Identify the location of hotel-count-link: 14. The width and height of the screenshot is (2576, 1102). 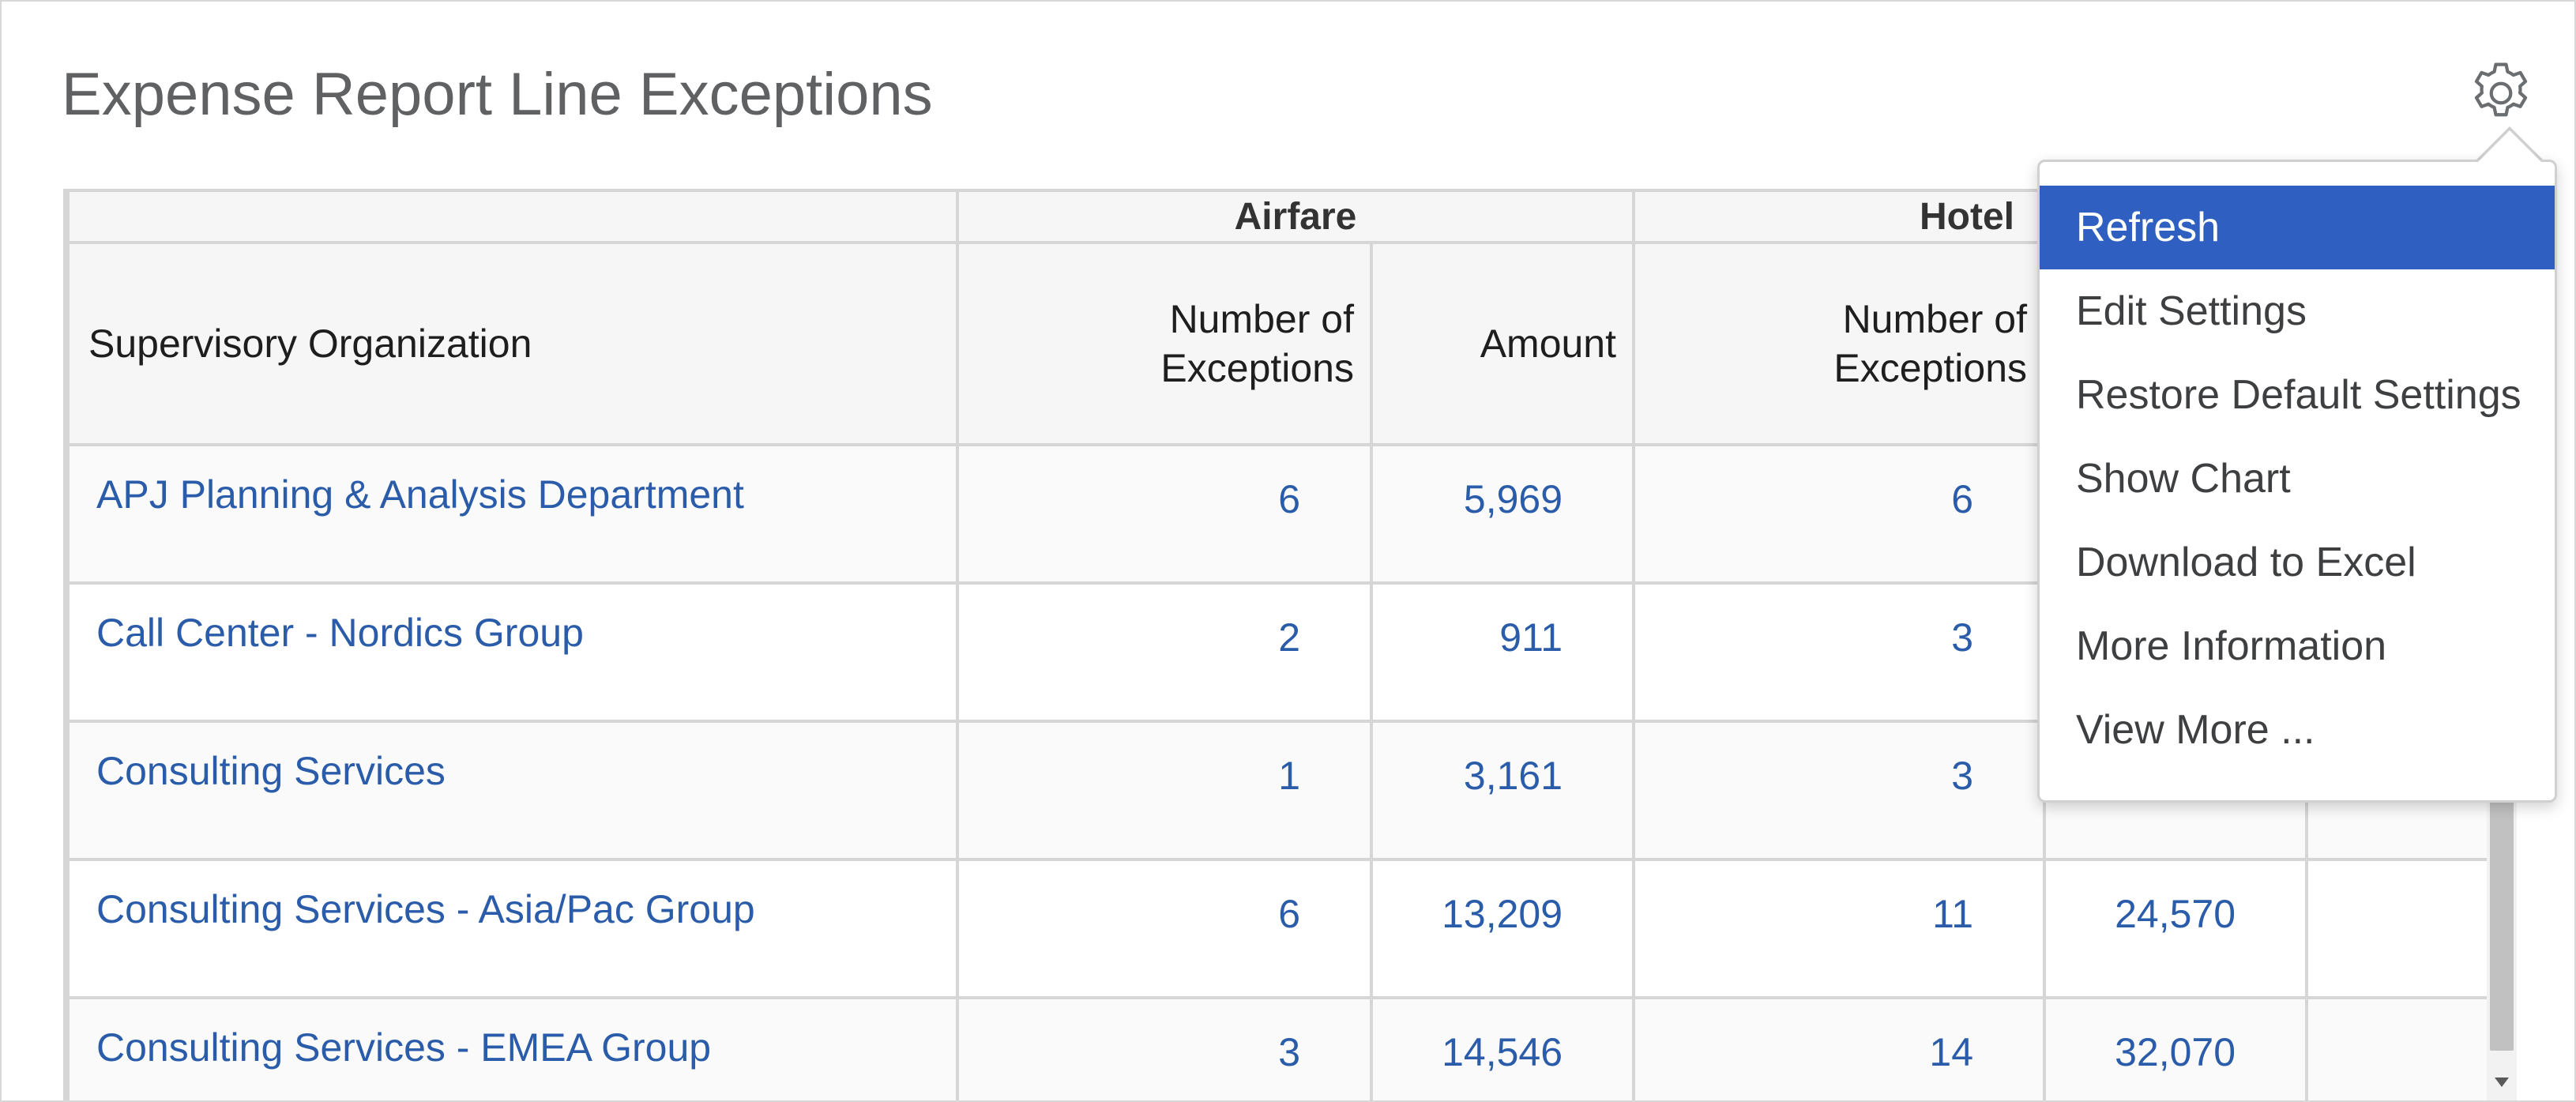
(1952, 1052).